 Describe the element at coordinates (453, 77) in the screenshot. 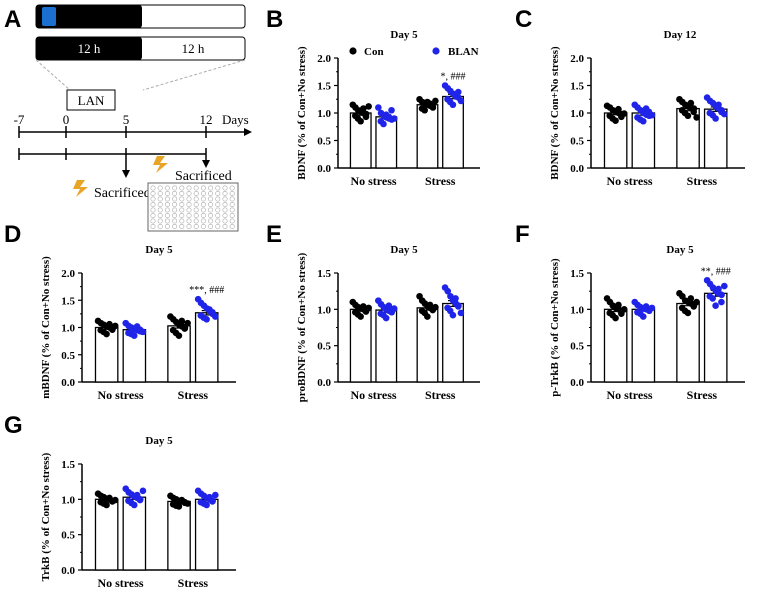

I see `significance-label: *, ###` at that location.